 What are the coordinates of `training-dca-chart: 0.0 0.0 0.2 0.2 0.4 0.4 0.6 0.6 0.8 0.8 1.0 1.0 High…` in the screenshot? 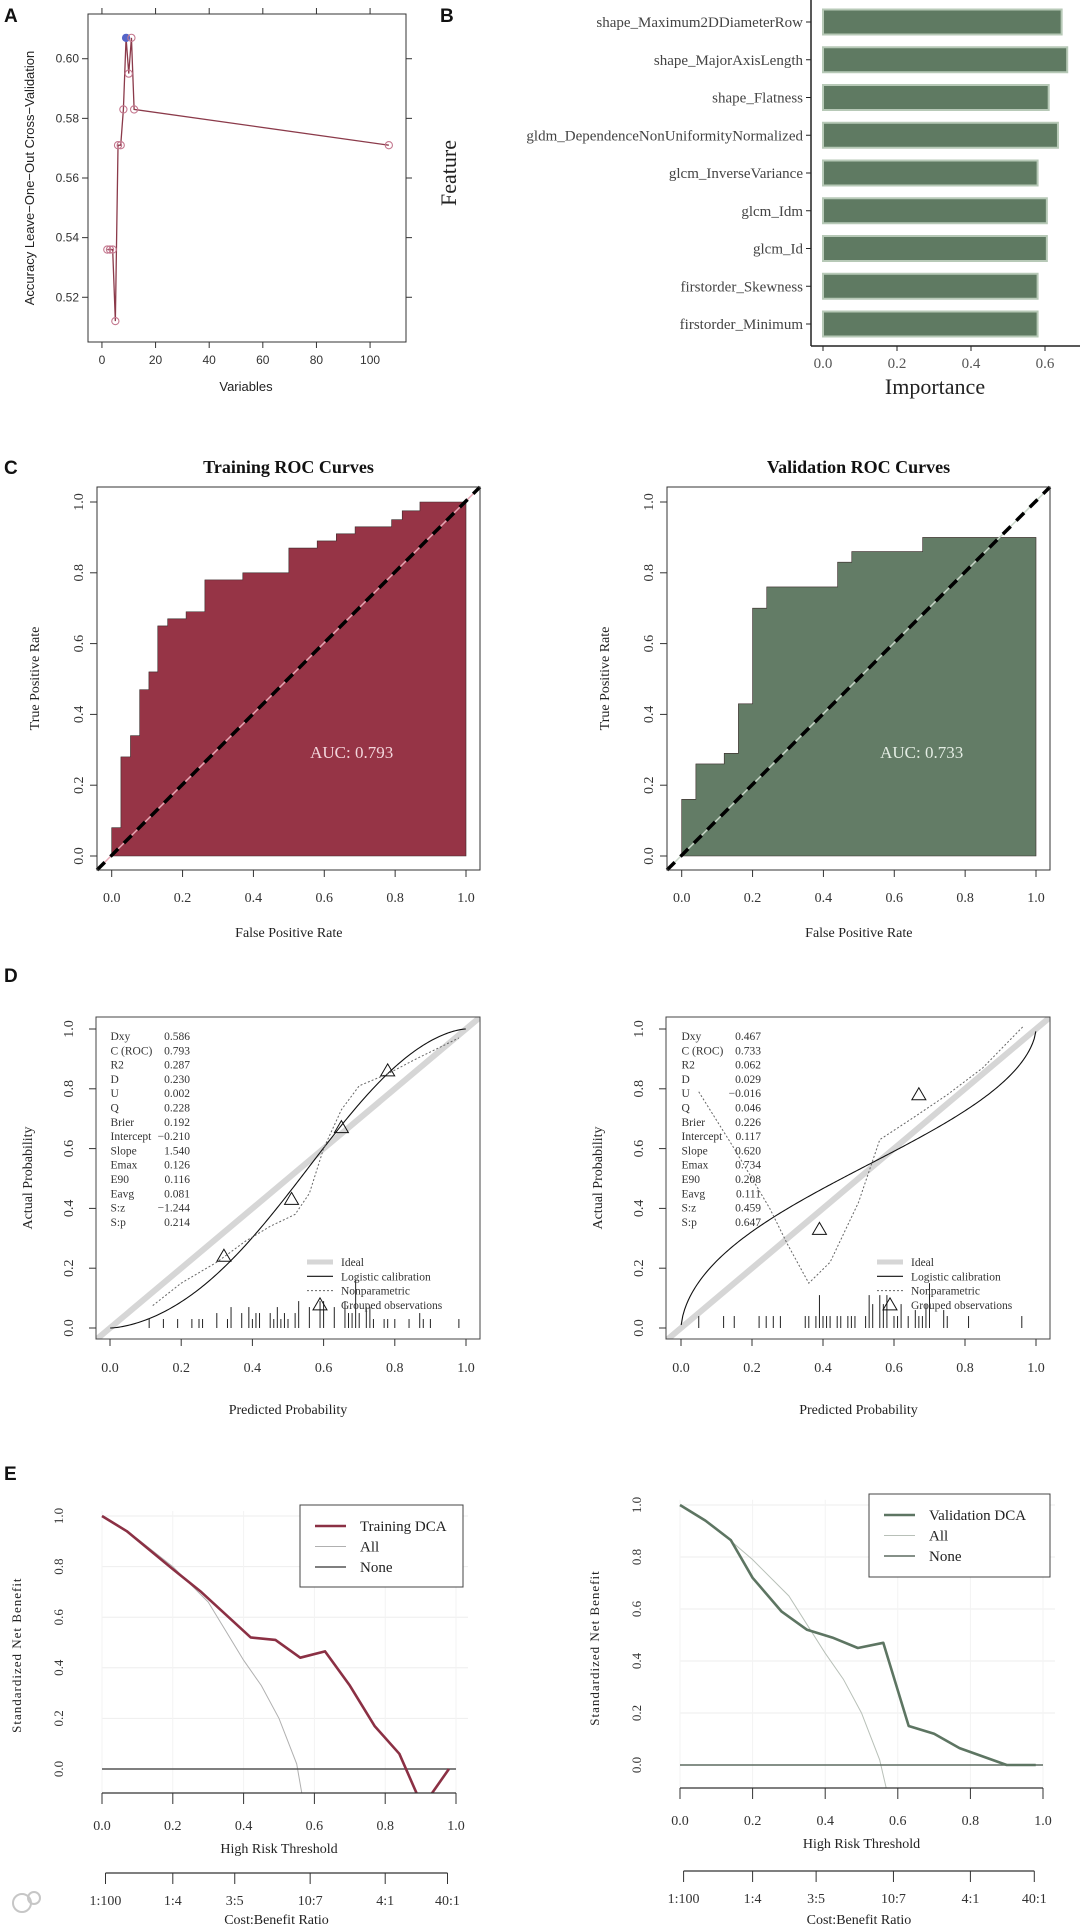 It's located at (238, 1716).